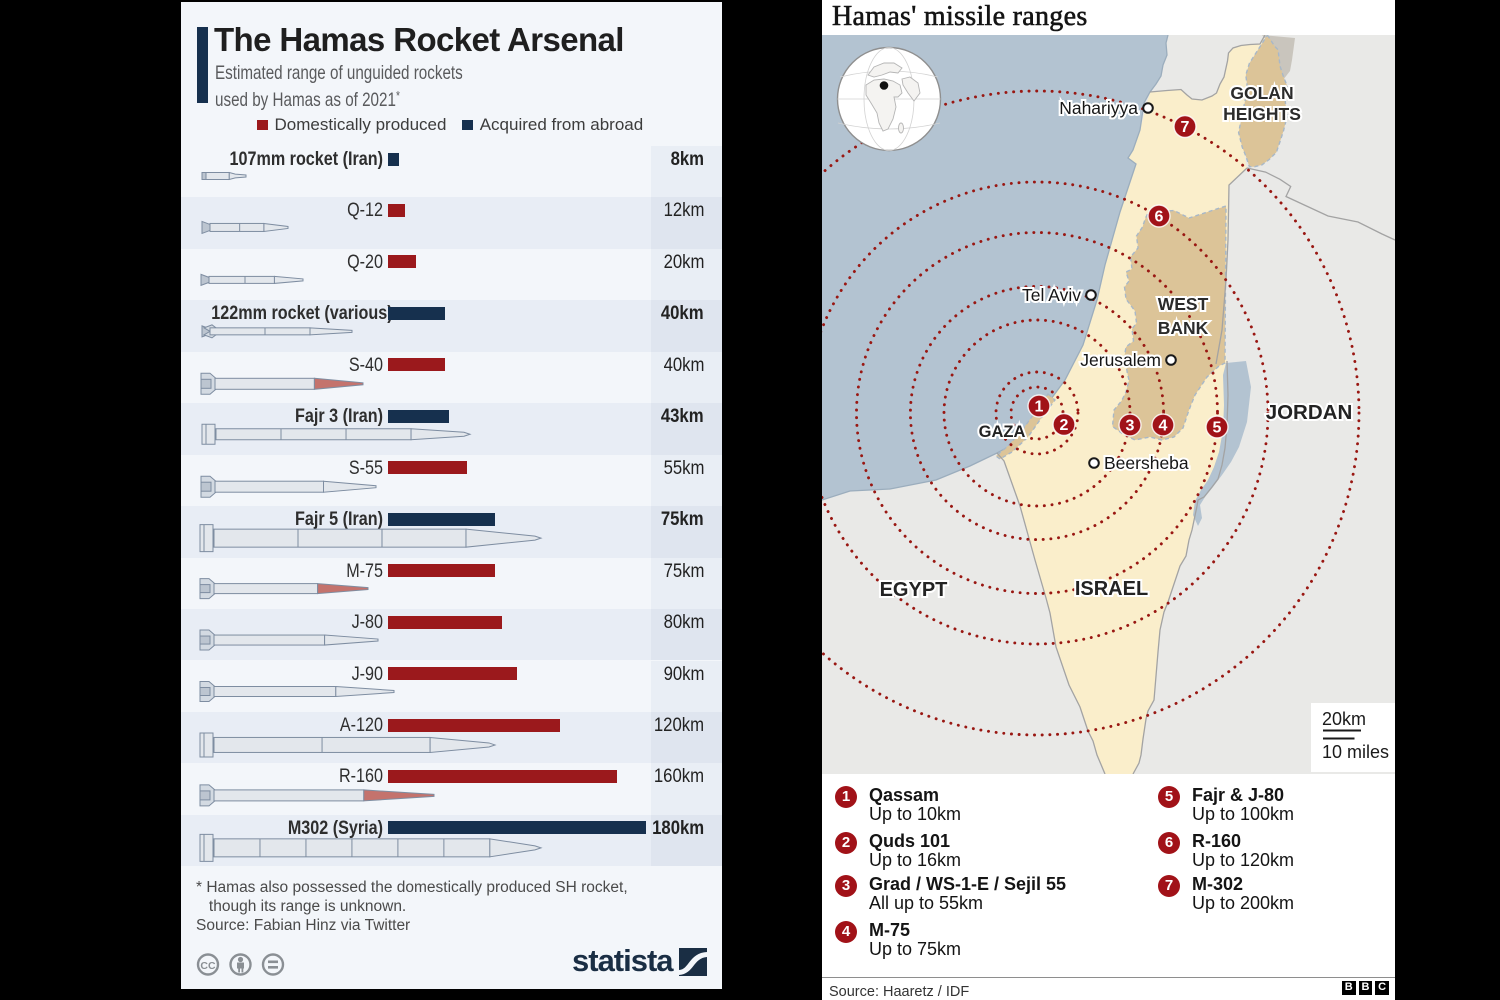 This screenshot has height=1000, width=1500. I want to click on svg-text: HEIGHTS, so click(1262, 114).